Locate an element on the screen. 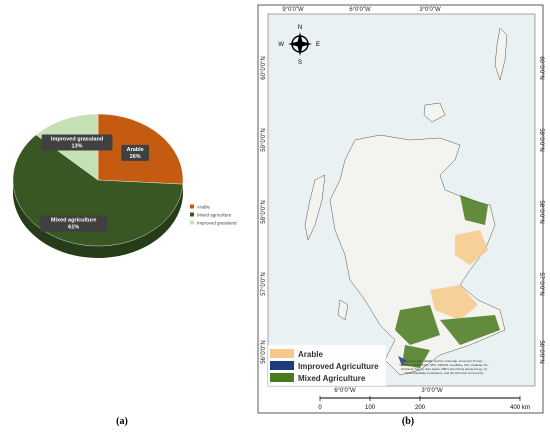 This screenshot has width=550, height=440. land-use-patches is located at coordinates (447, 281).